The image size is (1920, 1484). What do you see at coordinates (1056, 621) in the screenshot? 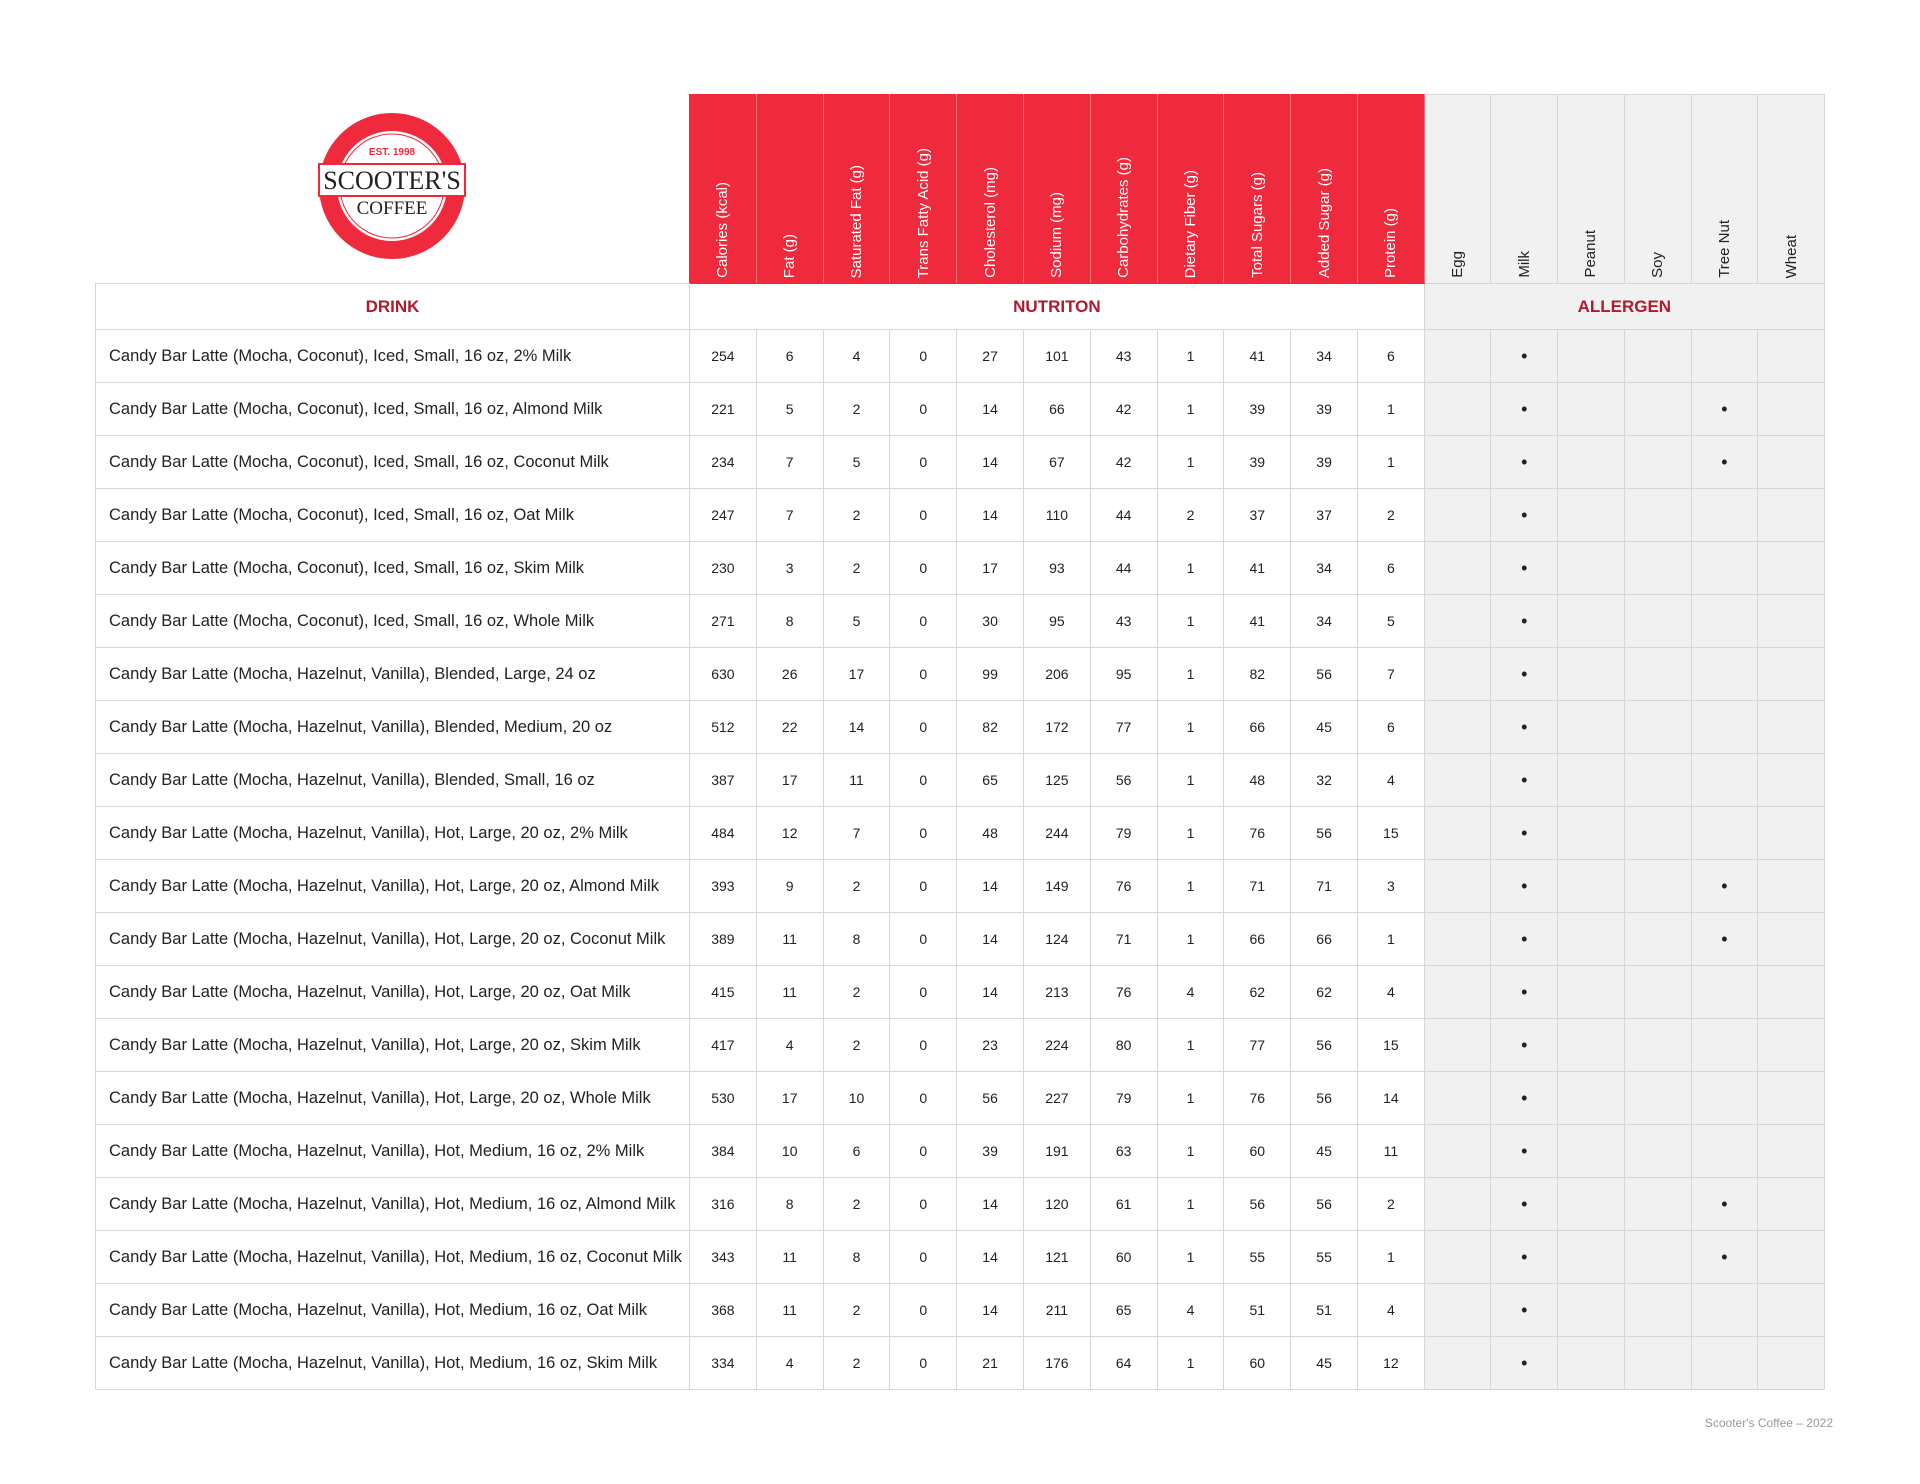
I see `nutrition-value: 95` at bounding box center [1056, 621].